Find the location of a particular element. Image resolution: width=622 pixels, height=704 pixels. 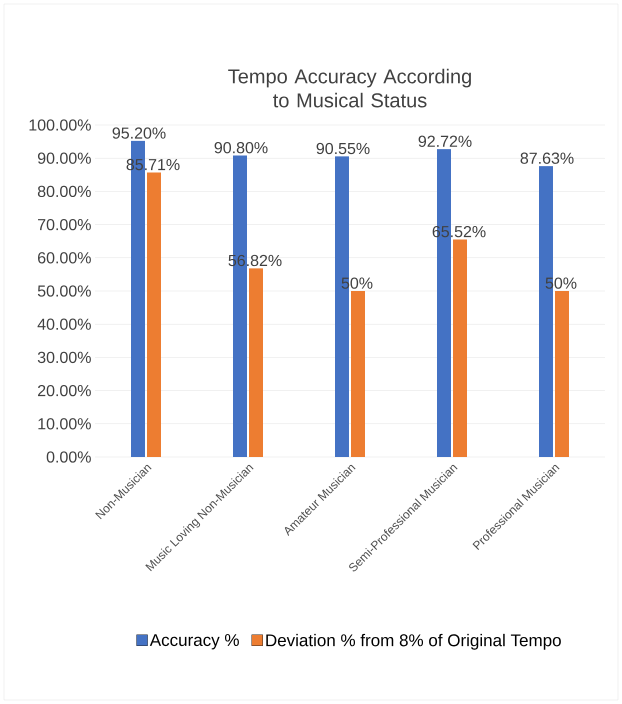

y-tick-label: 90.00% is located at coordinates (64, 158).